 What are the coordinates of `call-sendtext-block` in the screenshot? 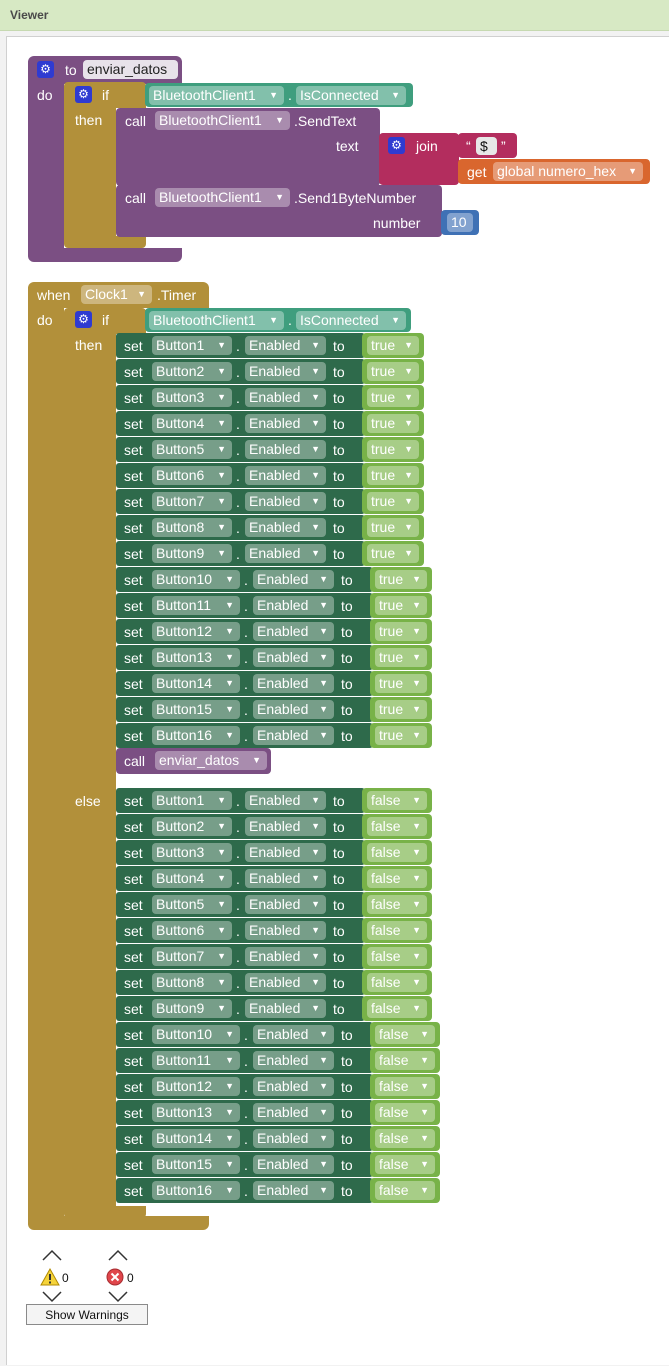 It's located at (248, 121).